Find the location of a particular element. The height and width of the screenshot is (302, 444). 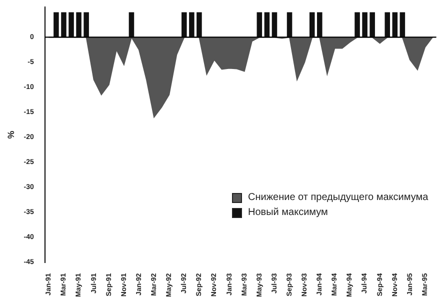

legend-label: Новый максимум is located at coordinates (288, 213).